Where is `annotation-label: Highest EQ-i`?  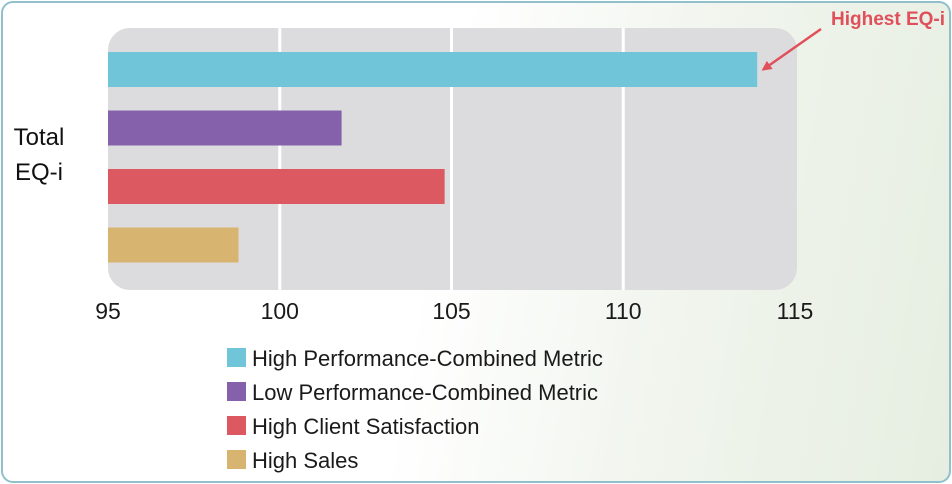 annotation-label: Highest EQ-i is located at coordinates (888, 19).